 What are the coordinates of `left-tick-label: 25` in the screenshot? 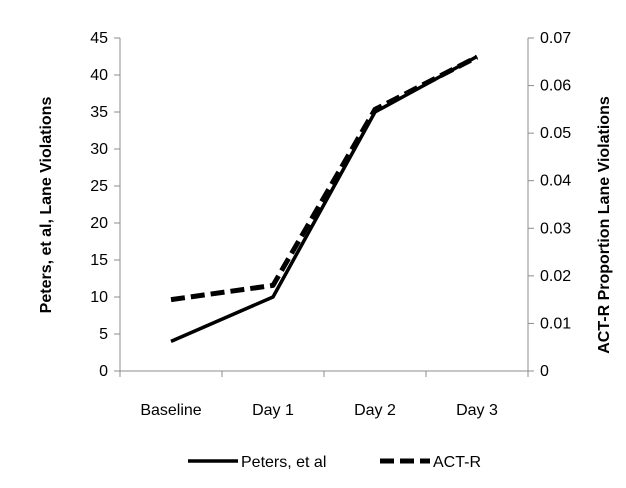 It's located at (99, 186).